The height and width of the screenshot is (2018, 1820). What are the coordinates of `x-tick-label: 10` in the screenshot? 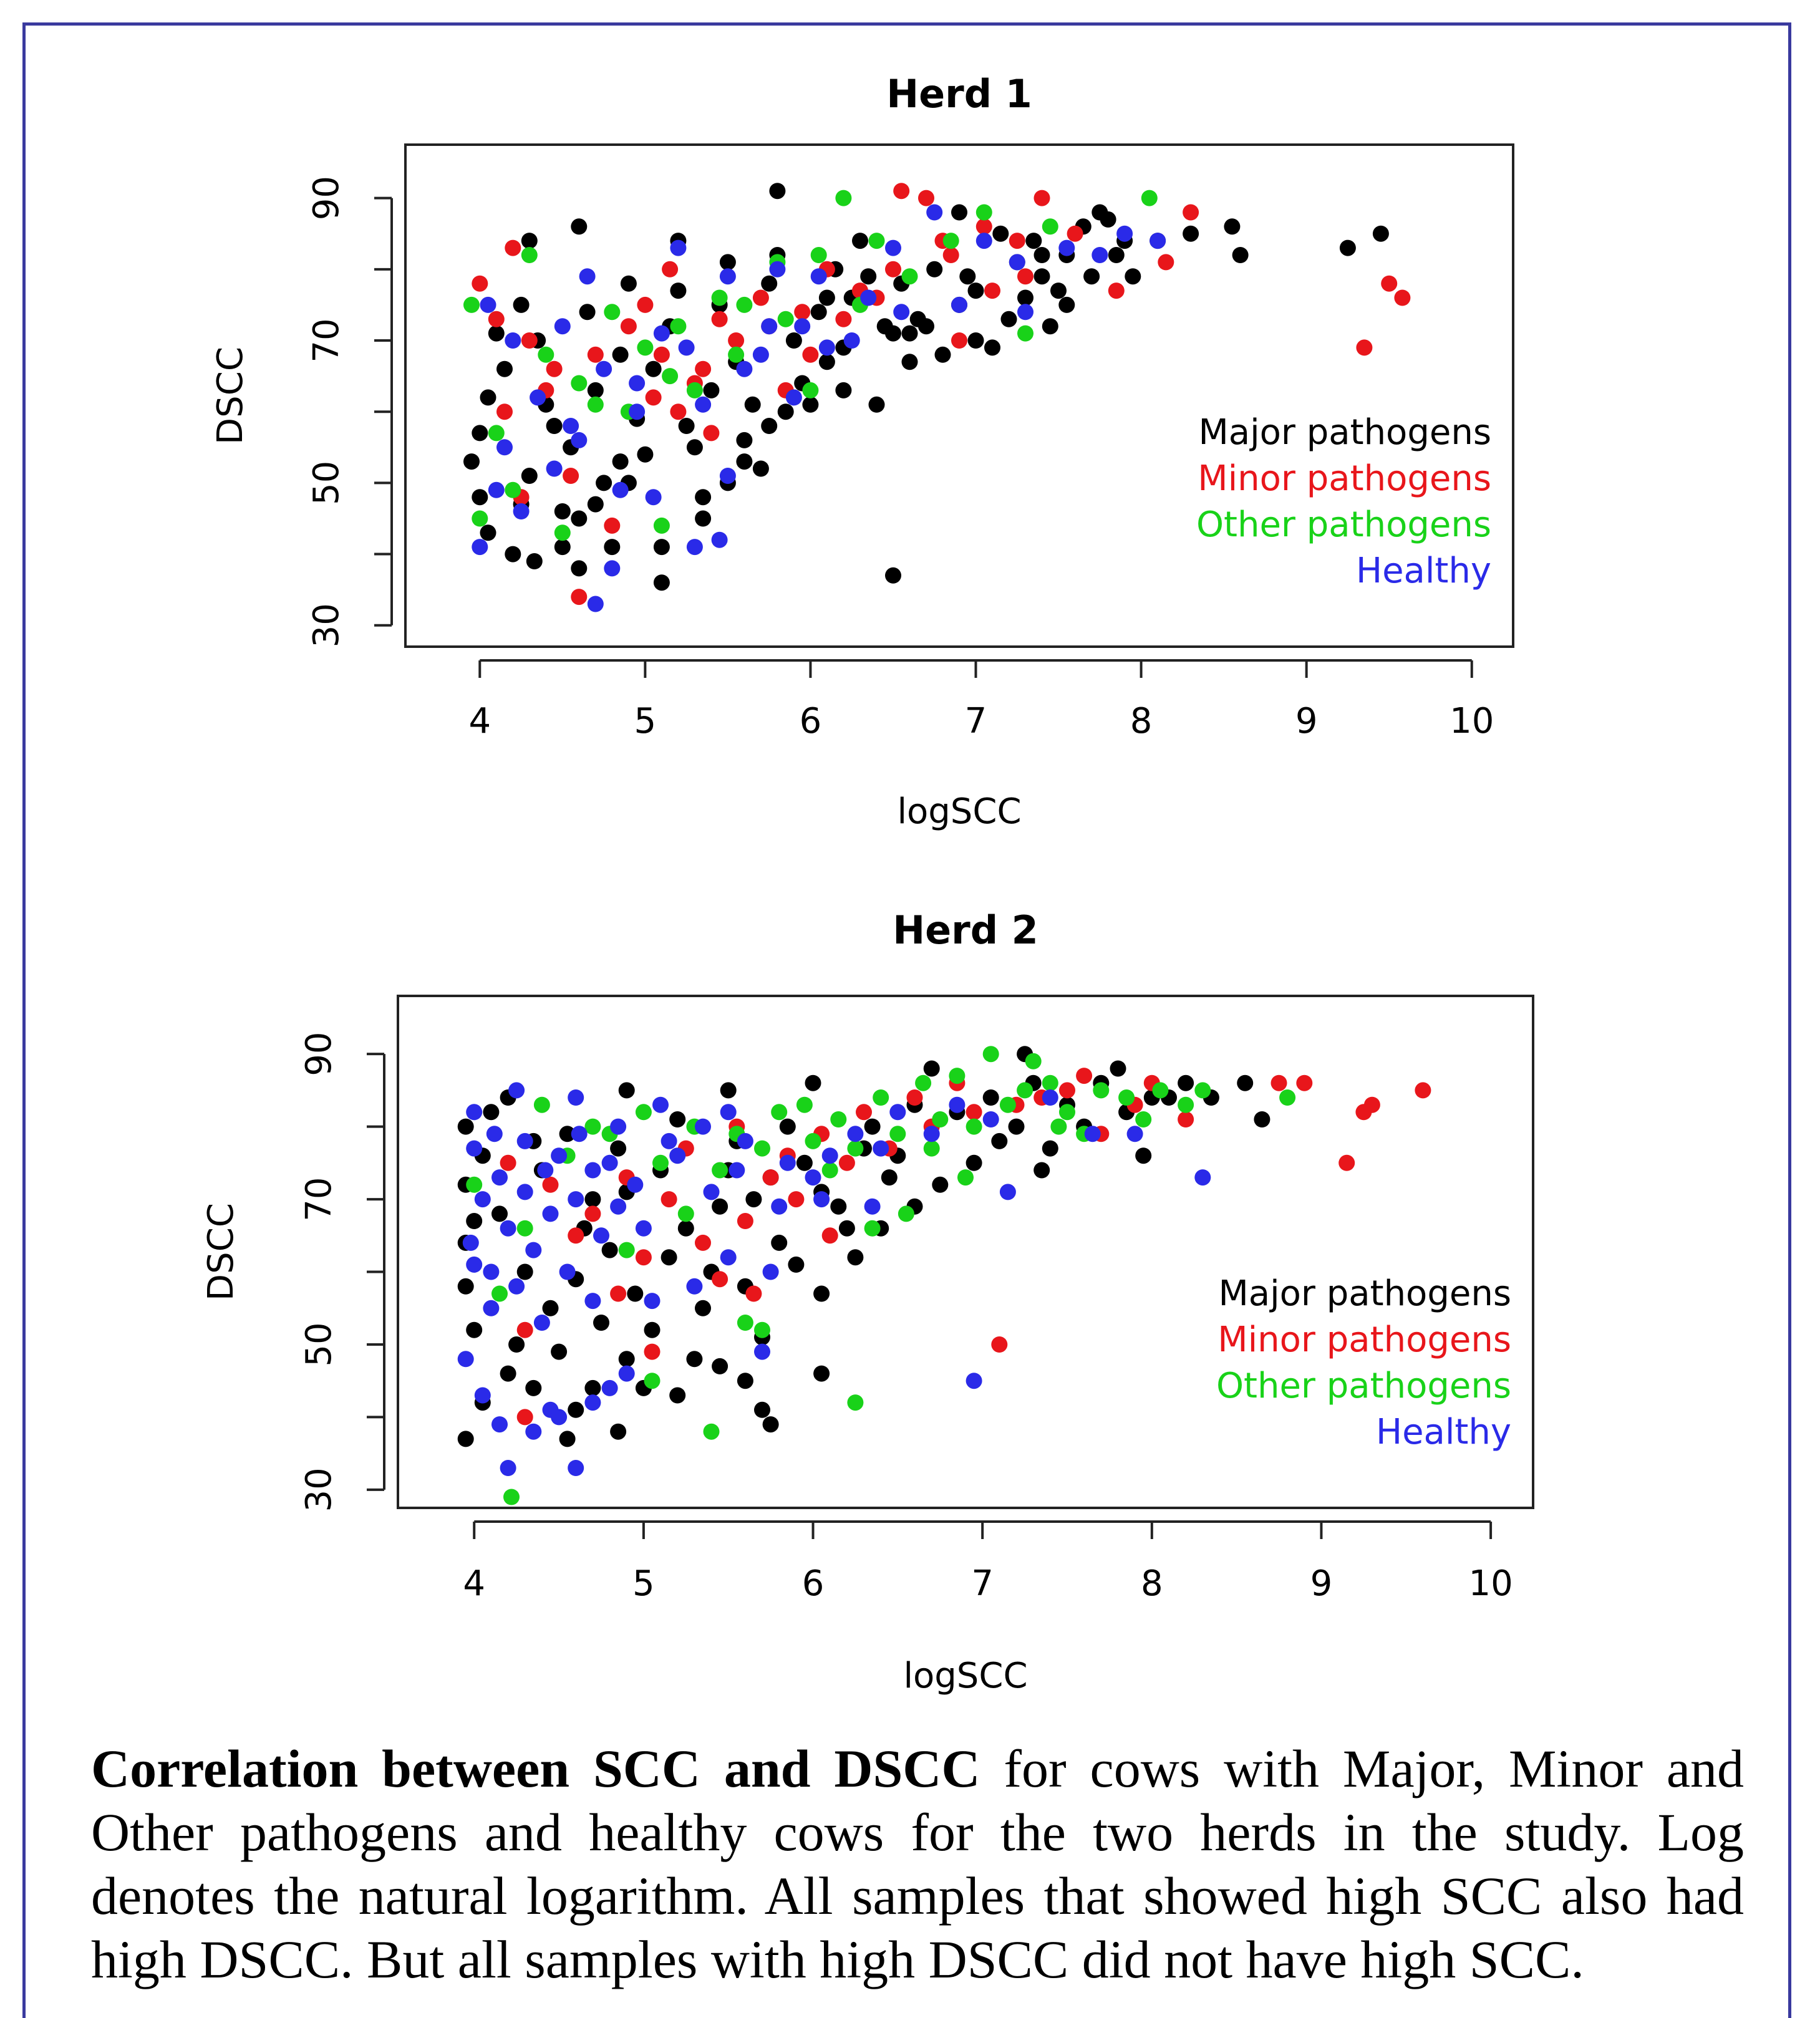 It's located at (1491, 1583).